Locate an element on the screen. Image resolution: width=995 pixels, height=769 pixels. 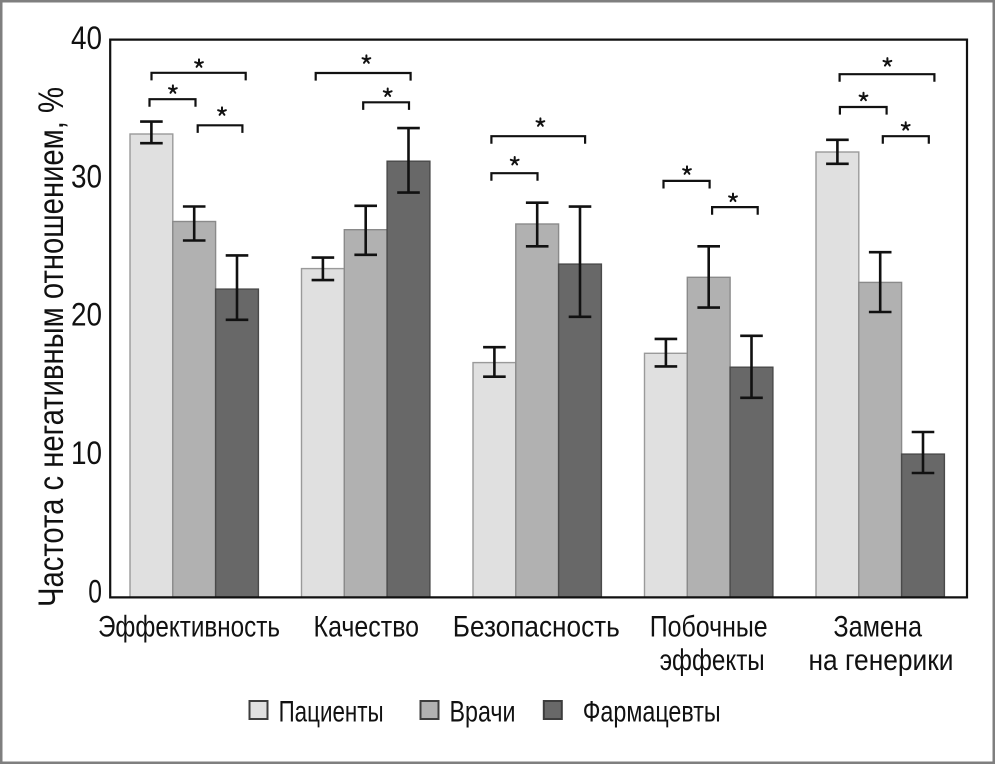
svg-text: эффекты is located at coordinates (712, 660).